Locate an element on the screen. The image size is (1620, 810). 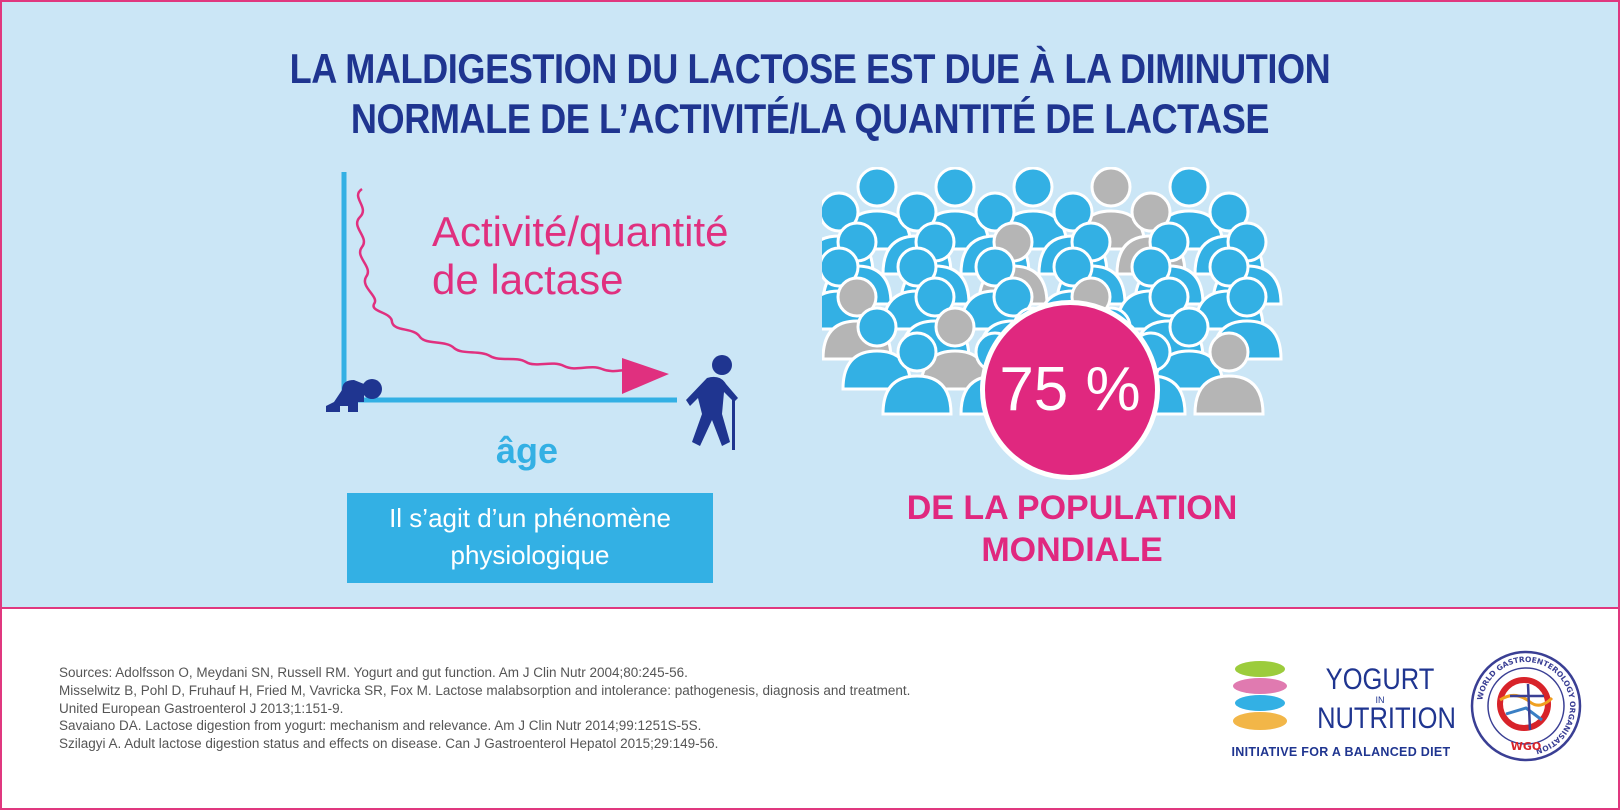
yogurt-word: YOGURT is located at coordinates (1380, 679).